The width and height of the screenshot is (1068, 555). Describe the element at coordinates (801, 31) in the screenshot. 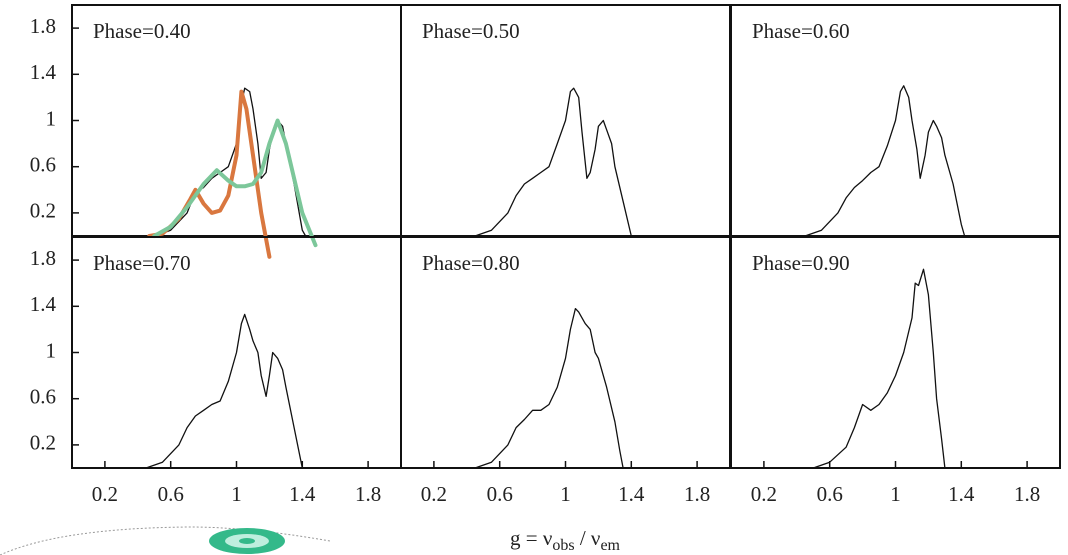

I see `panel-title: Phase=0.60` at that location.